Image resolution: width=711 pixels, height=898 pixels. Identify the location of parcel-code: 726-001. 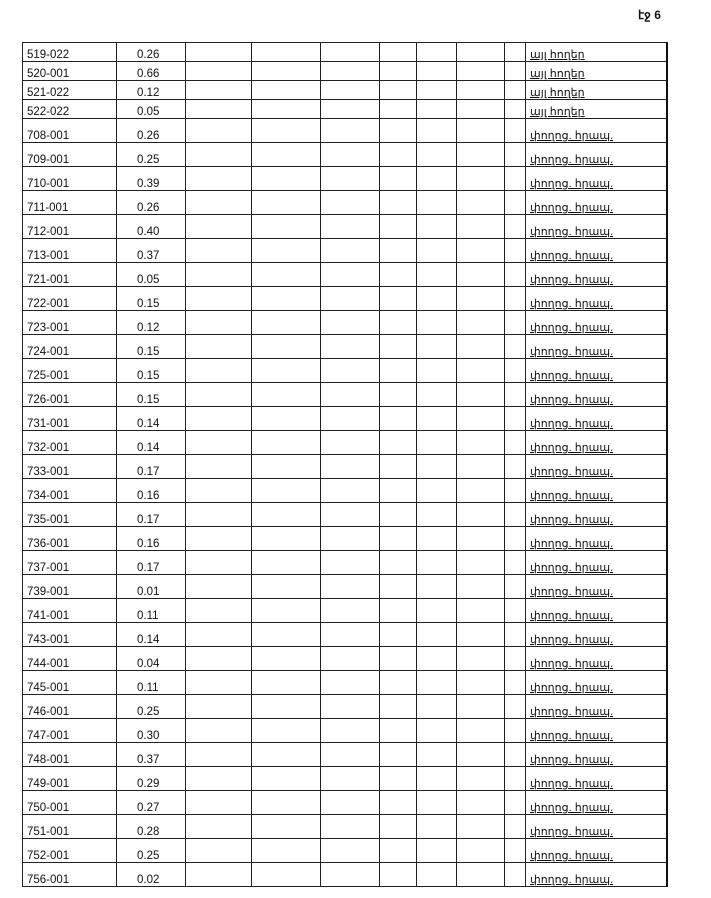
(69, 394).